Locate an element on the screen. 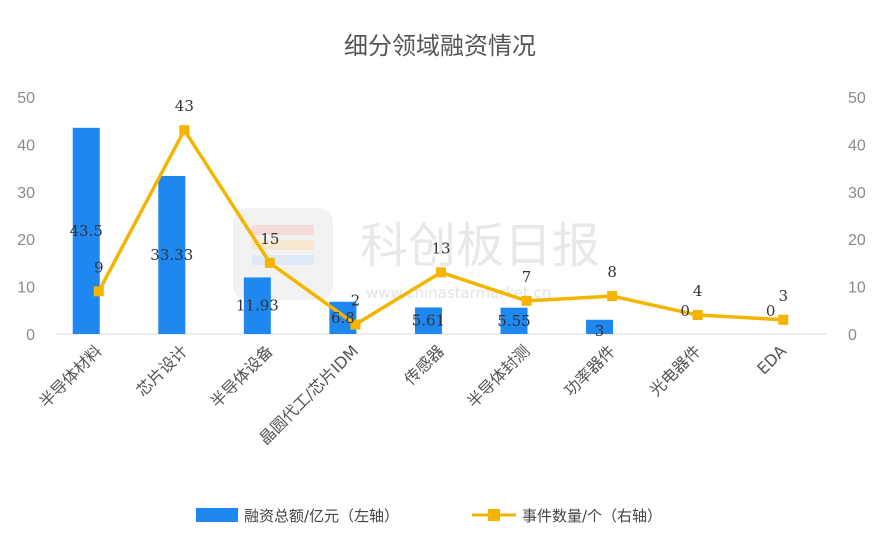 The width and height of the screenshot is (881, 547). watermark-logo: 科创板日报 www.chinastarmarket.cn is located at coordinates (416, 255).